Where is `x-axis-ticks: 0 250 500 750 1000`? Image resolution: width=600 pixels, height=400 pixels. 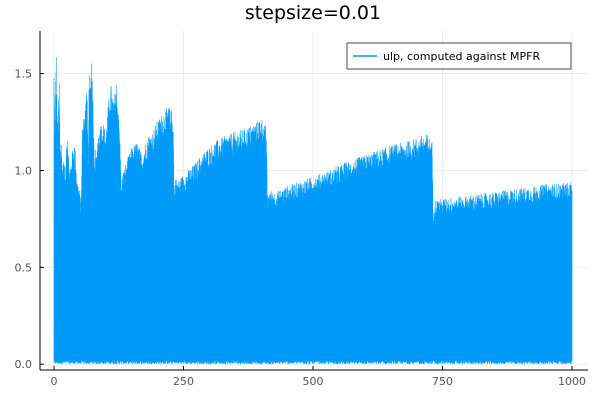 x-axis-ticks: 0 250 500 750 1000 is located at coordinates (318, 377).